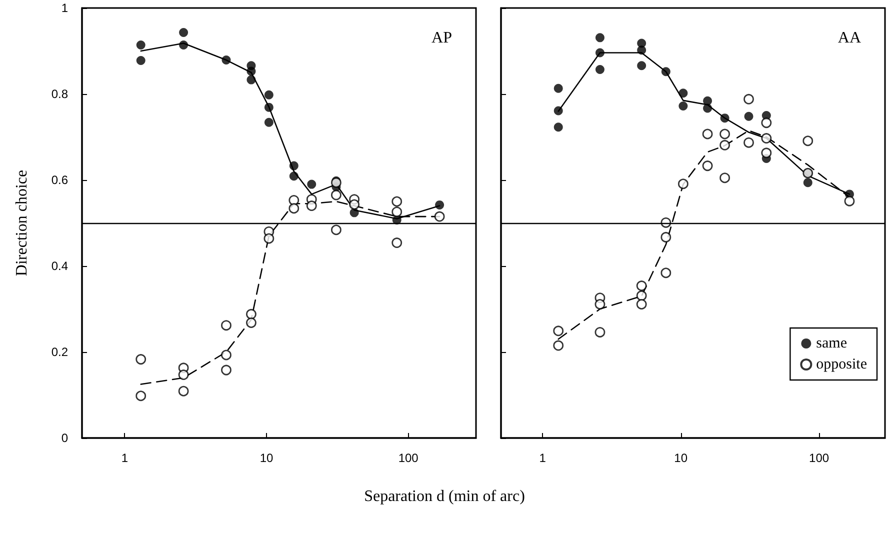 The image size is (889, 536). Describe the element at coordinates (59, 94) in the screenshot. I see `y-tick-label: 0.8` at that location.